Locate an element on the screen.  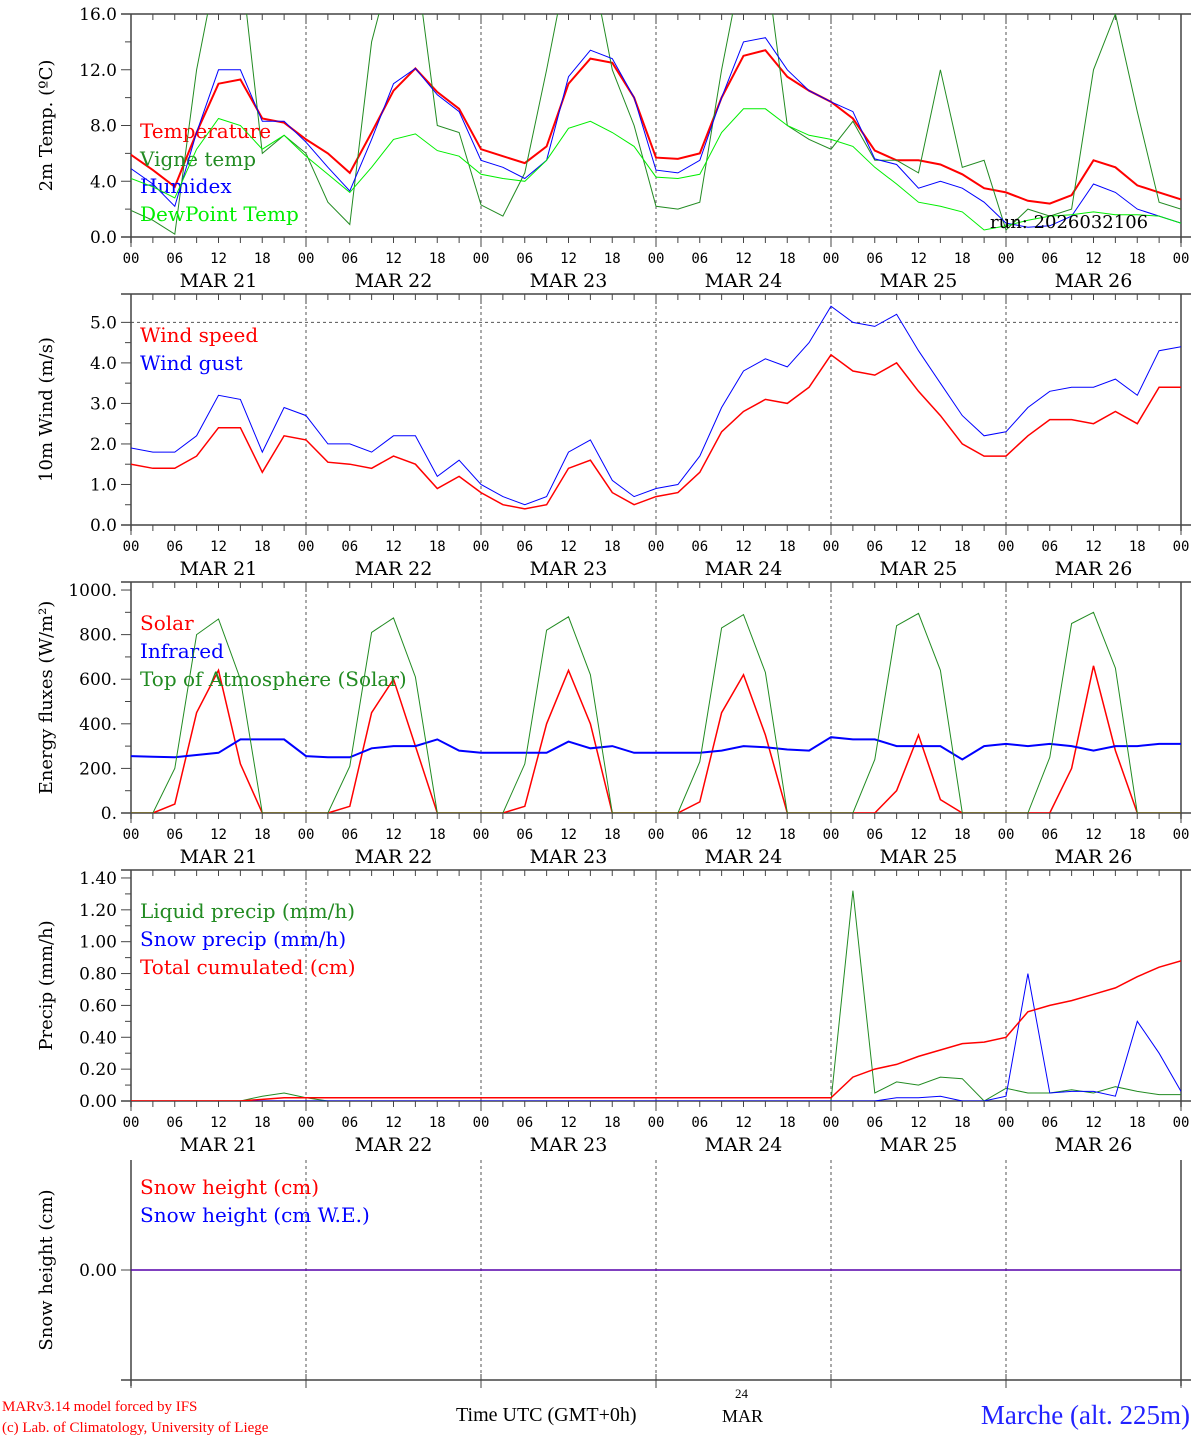
center-day-label: 24 is located at coordinates (741, 1393).